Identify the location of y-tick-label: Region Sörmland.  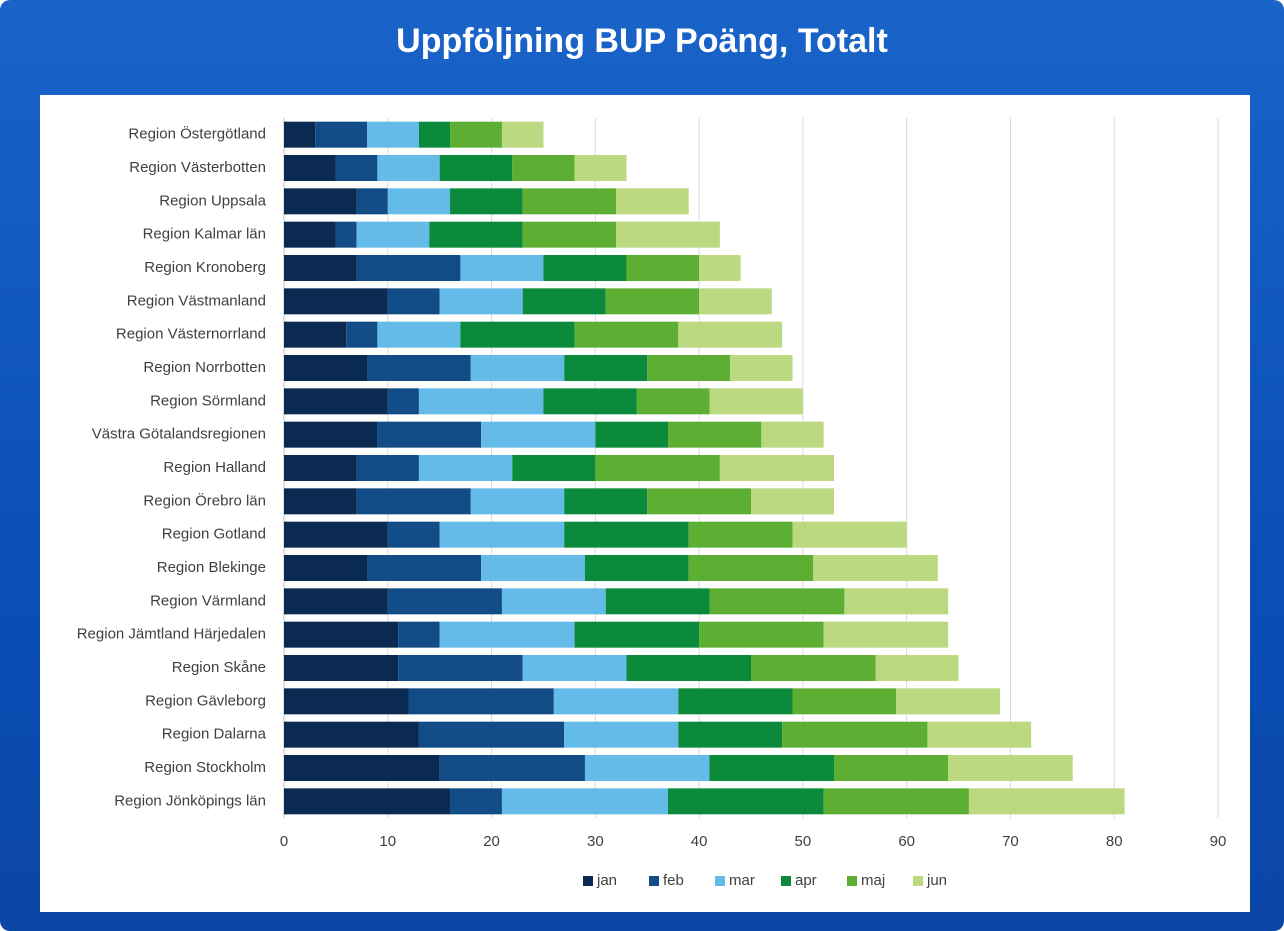
(208, 400).